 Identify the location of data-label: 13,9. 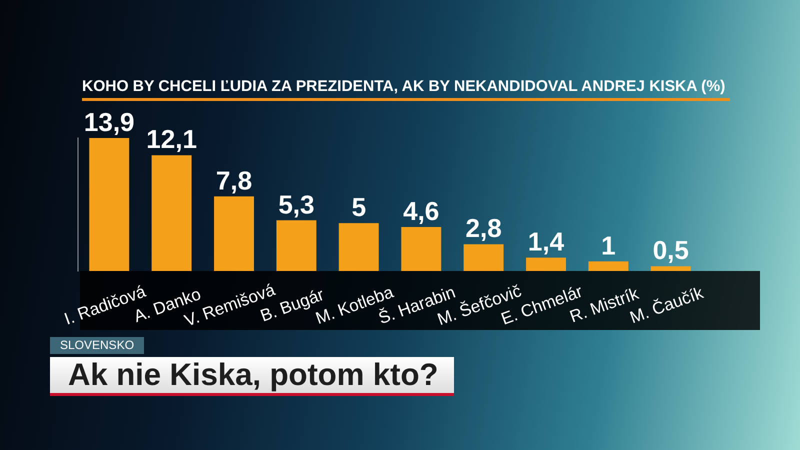
(109, 122).